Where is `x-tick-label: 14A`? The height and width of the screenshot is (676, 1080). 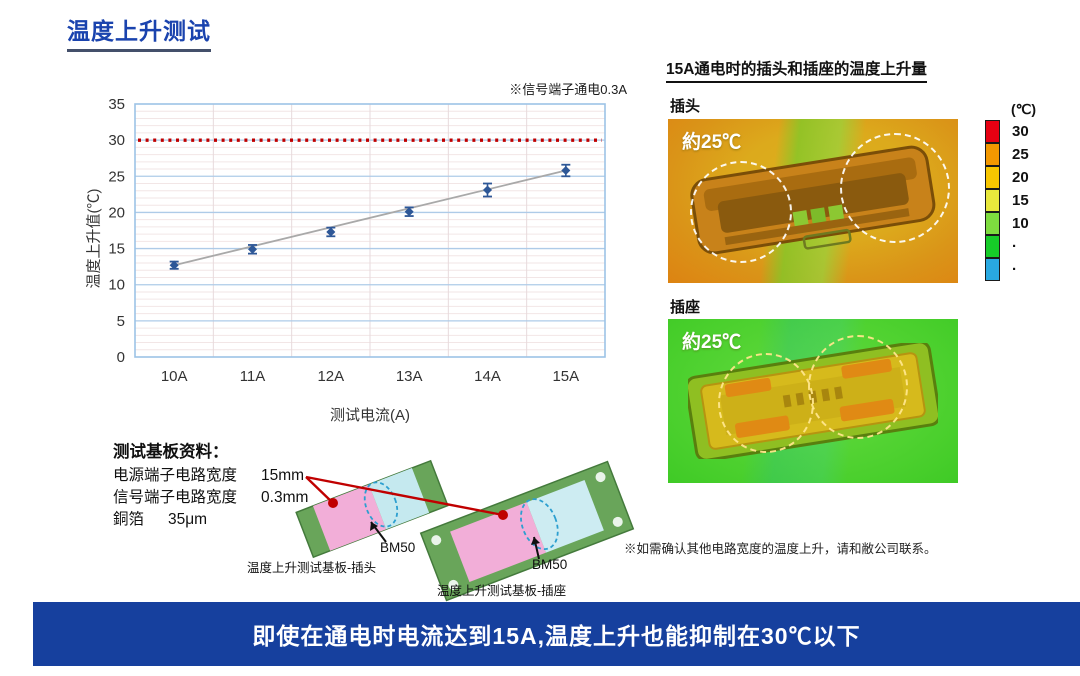
x-tick-label: 14A is located at coordinates (487, 376).